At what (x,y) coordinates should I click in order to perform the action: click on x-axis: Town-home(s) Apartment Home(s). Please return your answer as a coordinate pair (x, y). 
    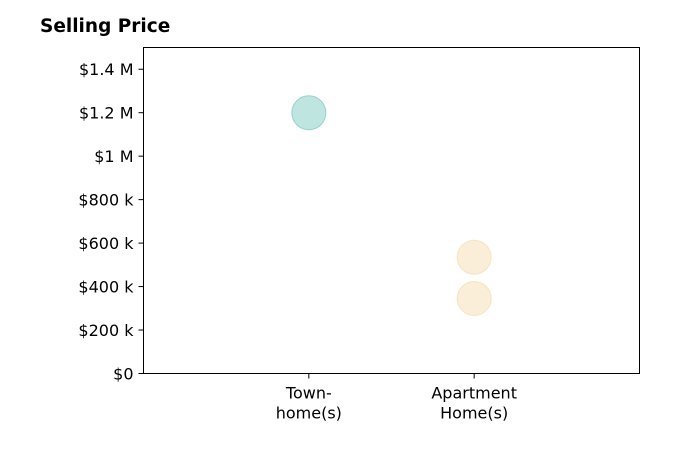
    Looking at the image, I should click on (396, 398).